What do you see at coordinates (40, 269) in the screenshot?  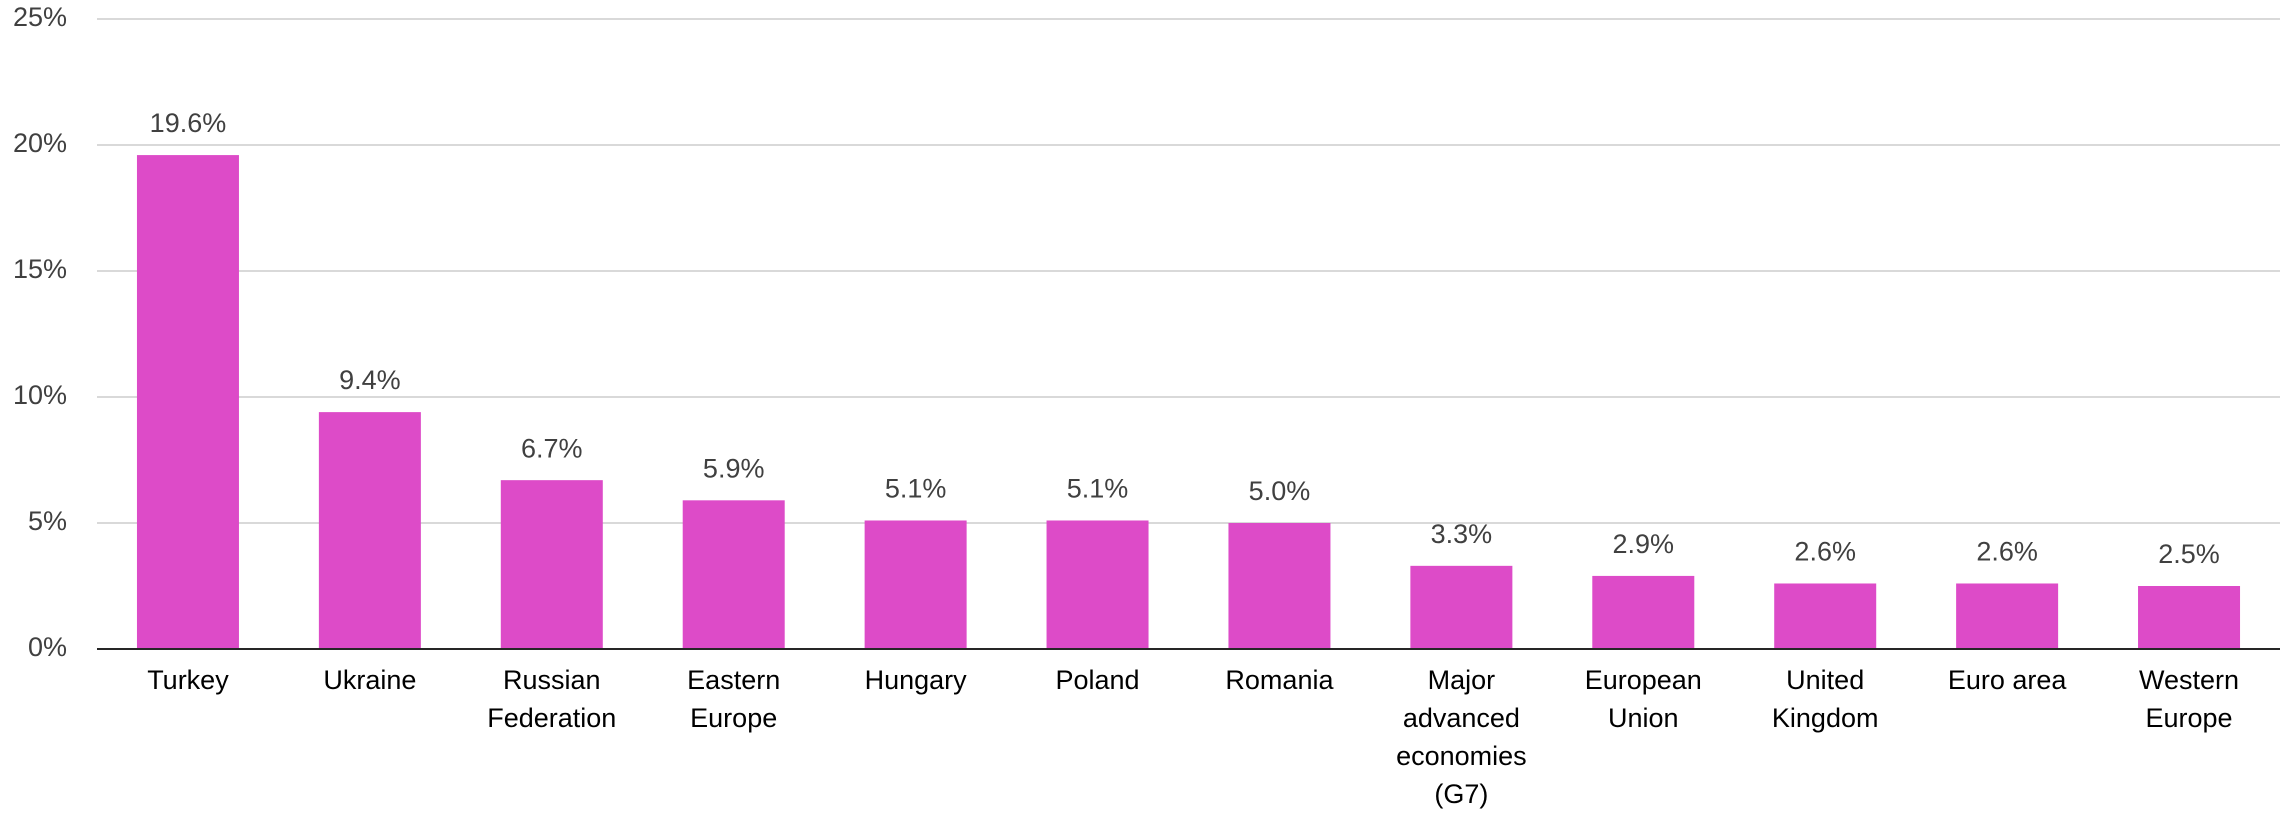 I see `y-tick-label: 15%` at bounding box center [40, 269].